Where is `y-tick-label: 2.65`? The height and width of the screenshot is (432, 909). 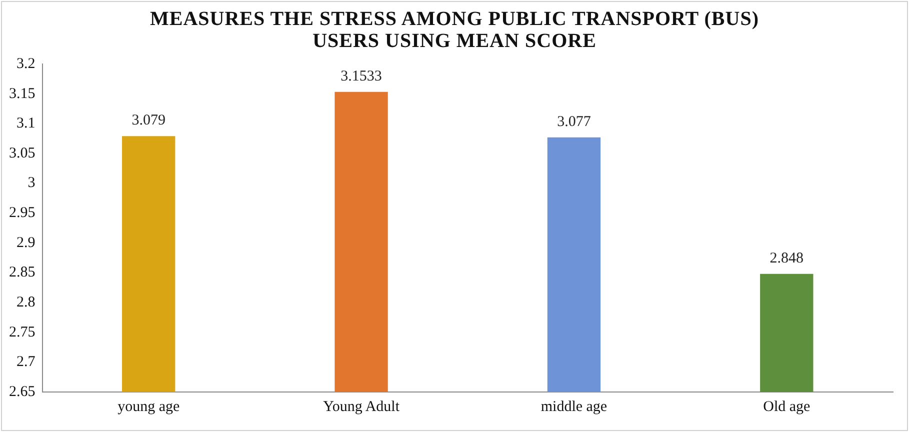
y-tick-label: 2.65 is located at coordinates (22, 392).